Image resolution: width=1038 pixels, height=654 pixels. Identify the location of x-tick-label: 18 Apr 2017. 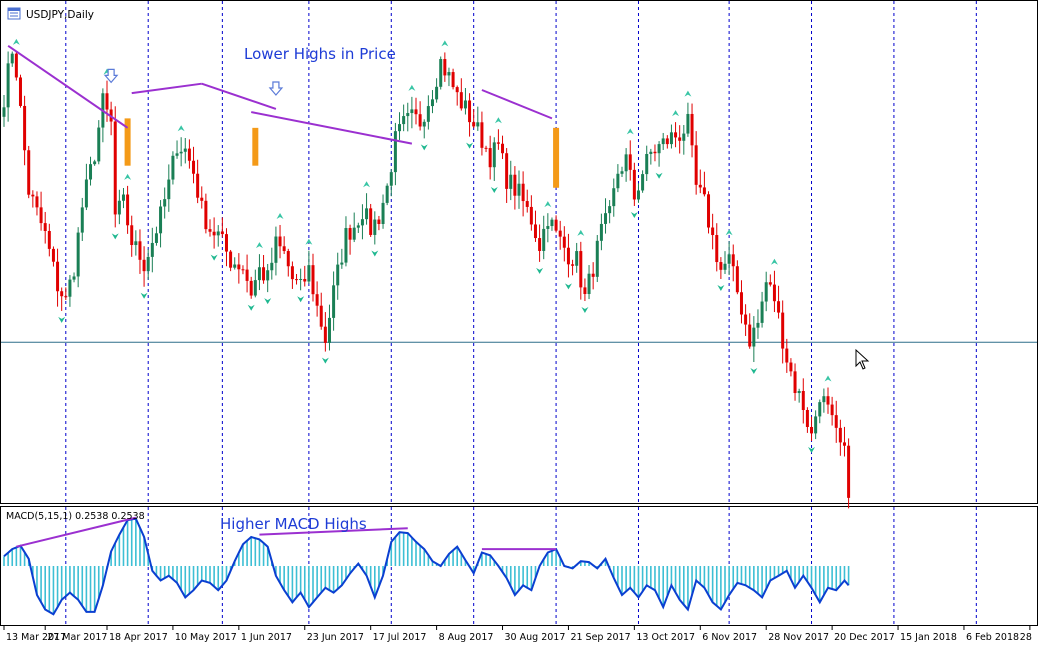
(138, 637).